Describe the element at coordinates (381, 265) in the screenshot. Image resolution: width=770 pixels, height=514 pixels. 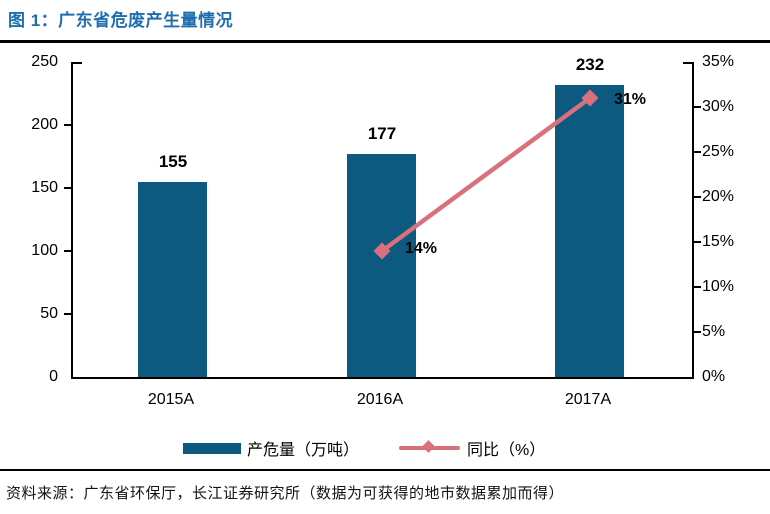
I see `bar-2016a` at that location.